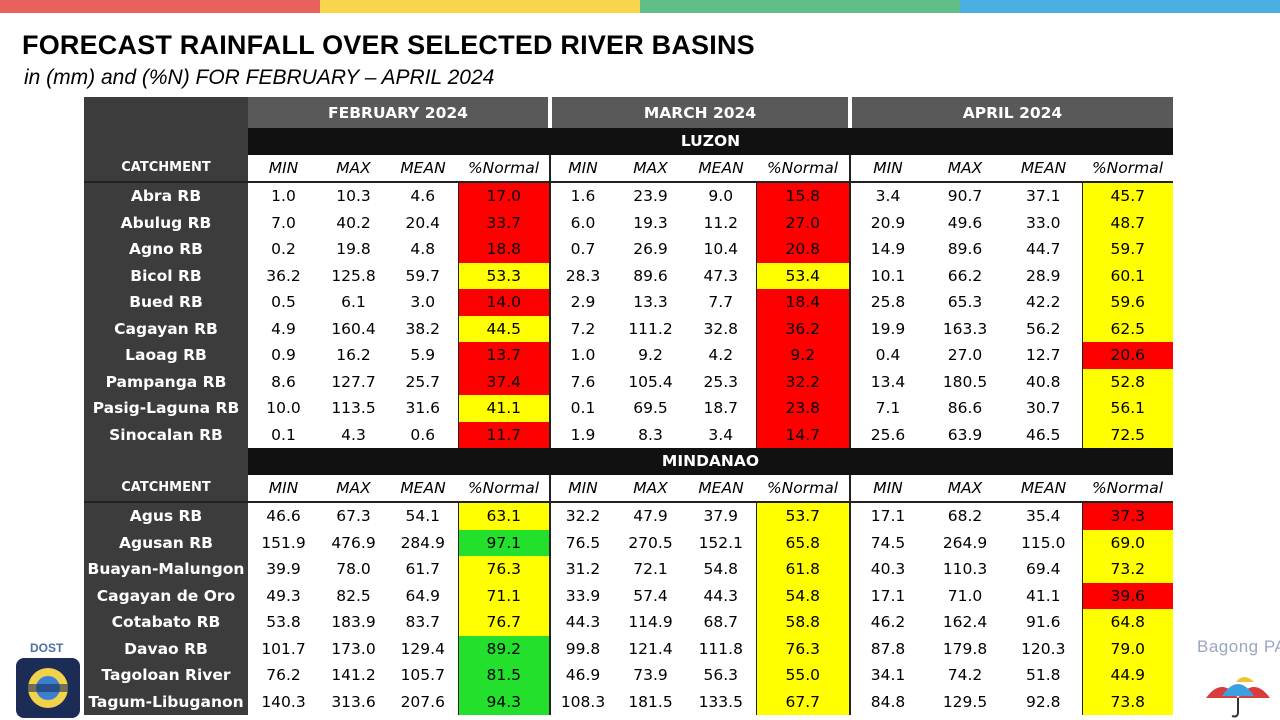  Describe the element at coordinates (1127, 408) in the screenshot. I see `percent-normal-cell: 56.1` at that location.